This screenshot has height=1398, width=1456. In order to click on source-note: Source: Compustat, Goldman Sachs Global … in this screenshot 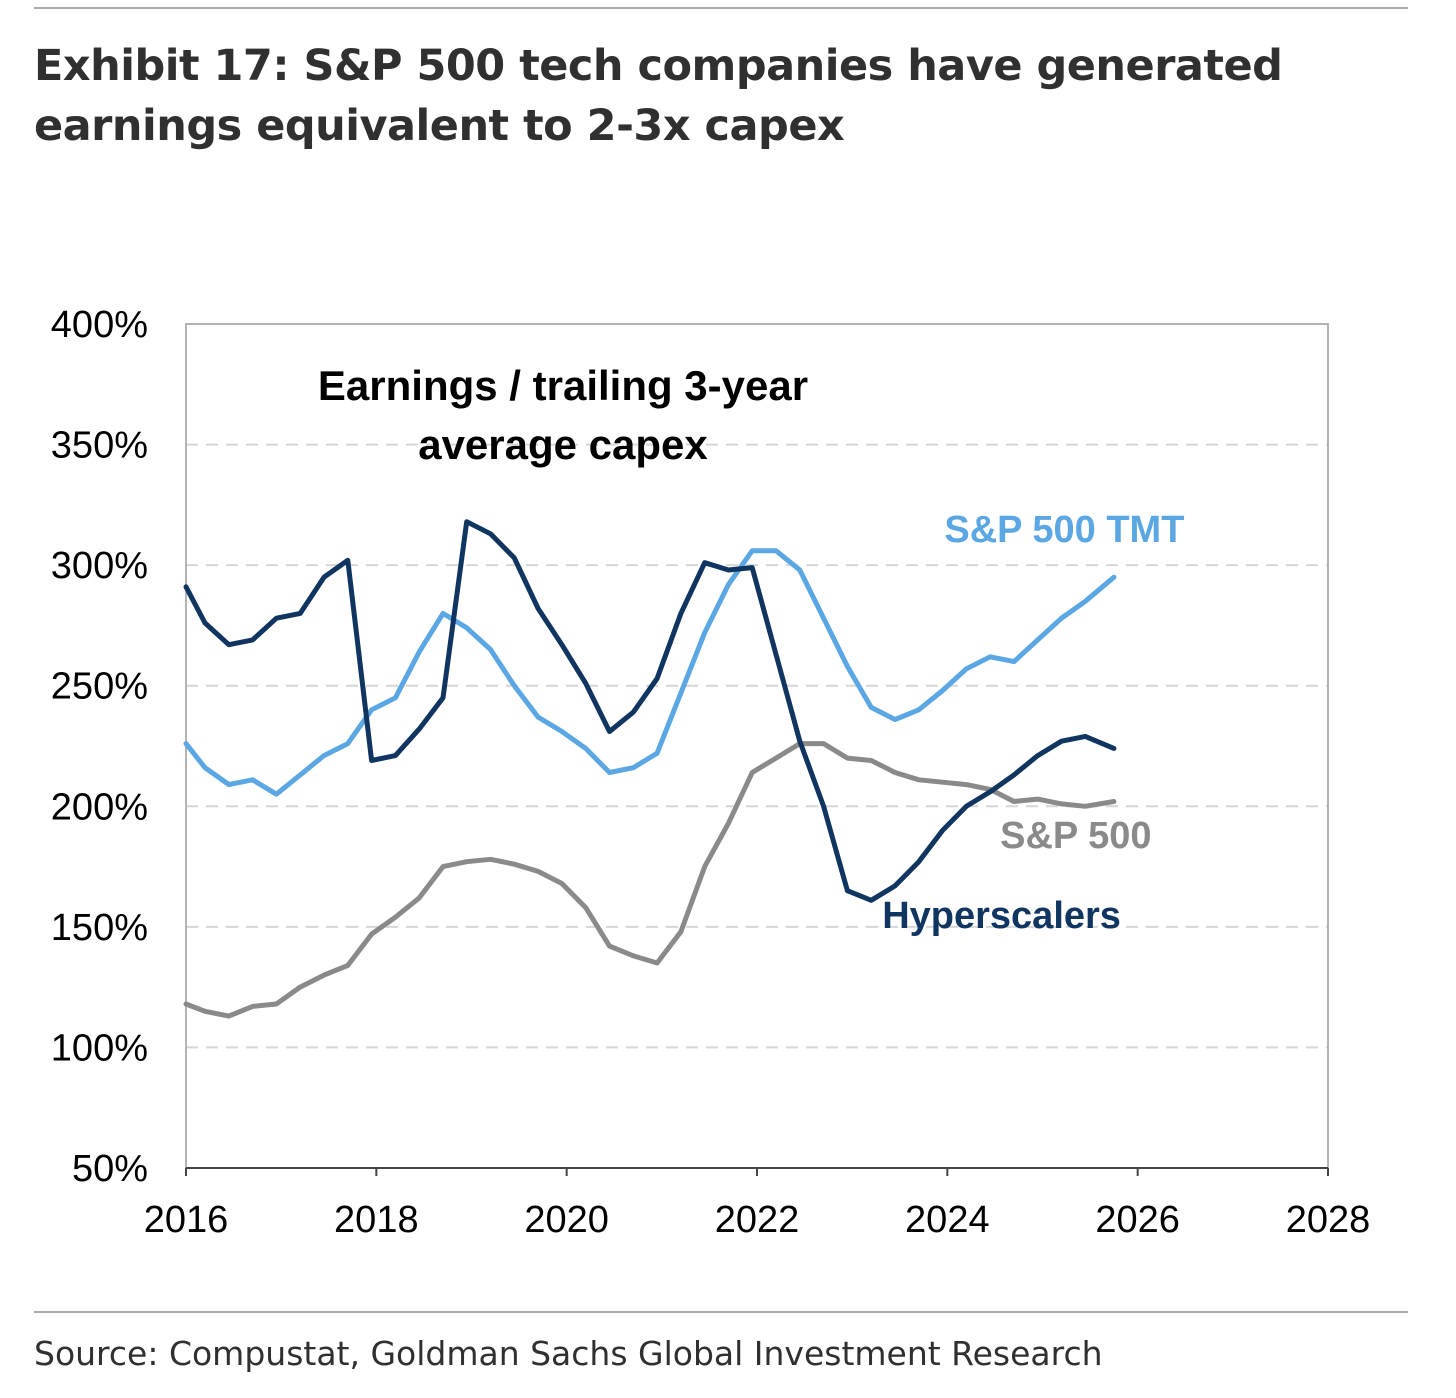, I will do `click(568, 1353)`.